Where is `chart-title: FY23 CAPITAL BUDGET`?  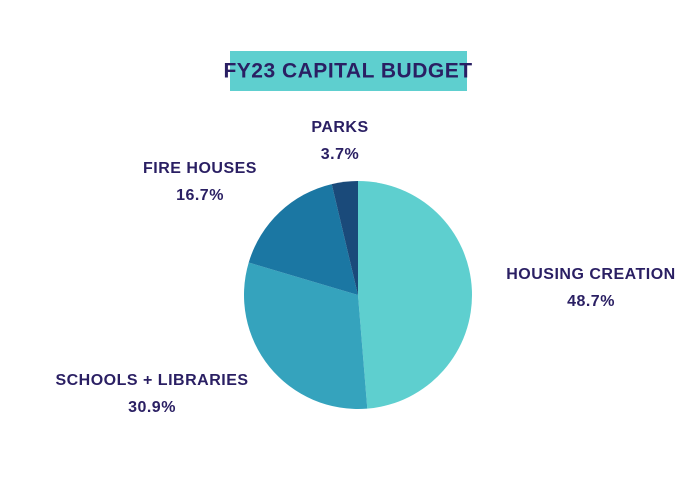 chart-title: FY23 CAPITAL BUDGET is located at coordinates (347, 71).